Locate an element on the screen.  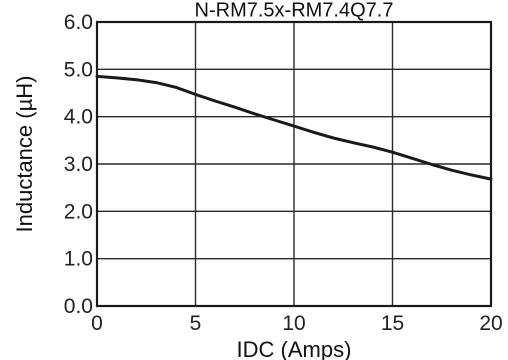
y-tick-label: 0.0 is located at coordinates (78, 306).